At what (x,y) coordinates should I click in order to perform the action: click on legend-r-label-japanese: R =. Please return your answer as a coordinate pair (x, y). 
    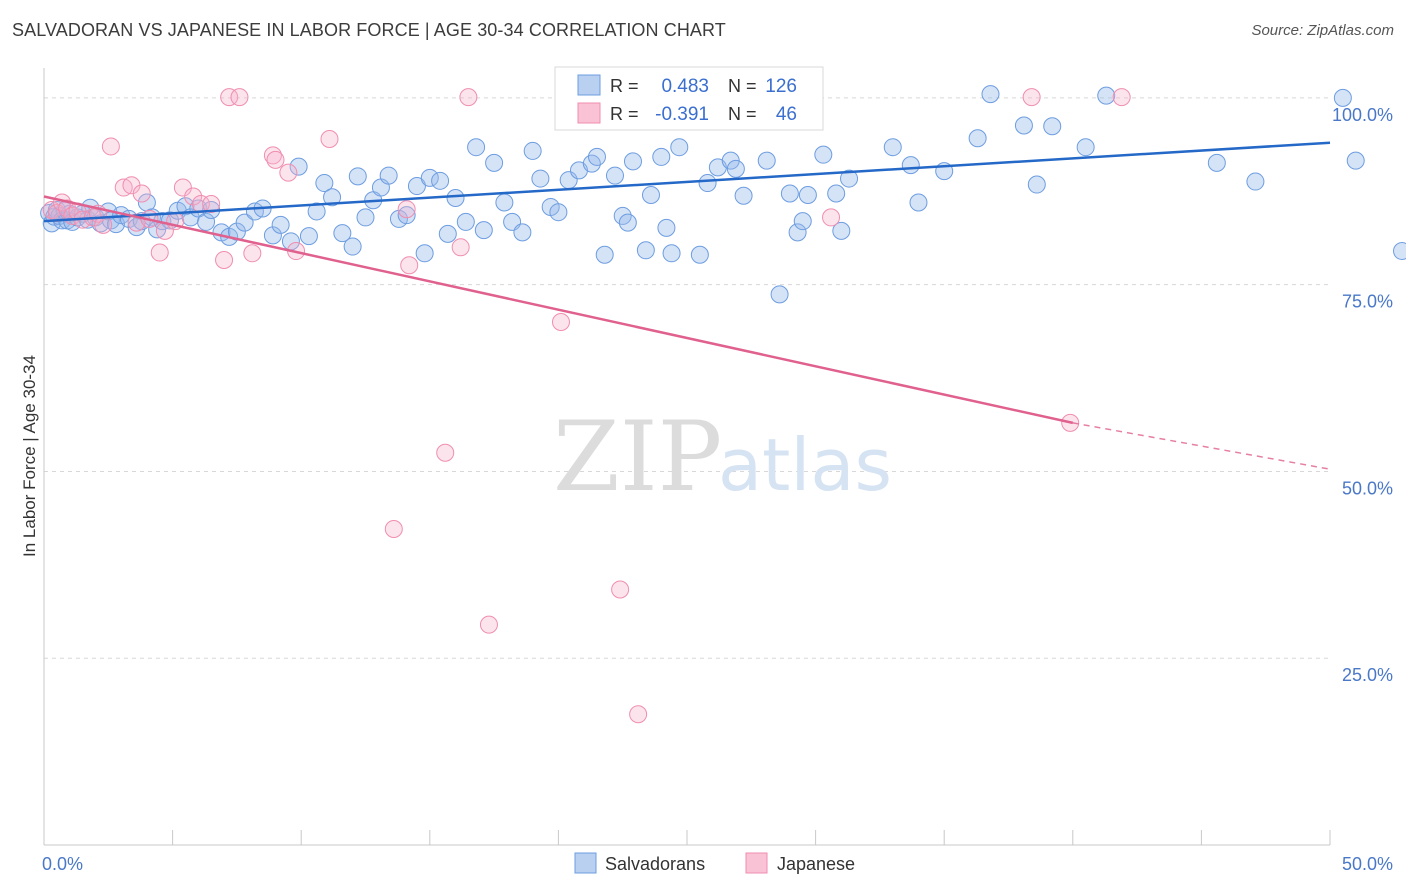
    Looking at the image, I should click on (624, 114).